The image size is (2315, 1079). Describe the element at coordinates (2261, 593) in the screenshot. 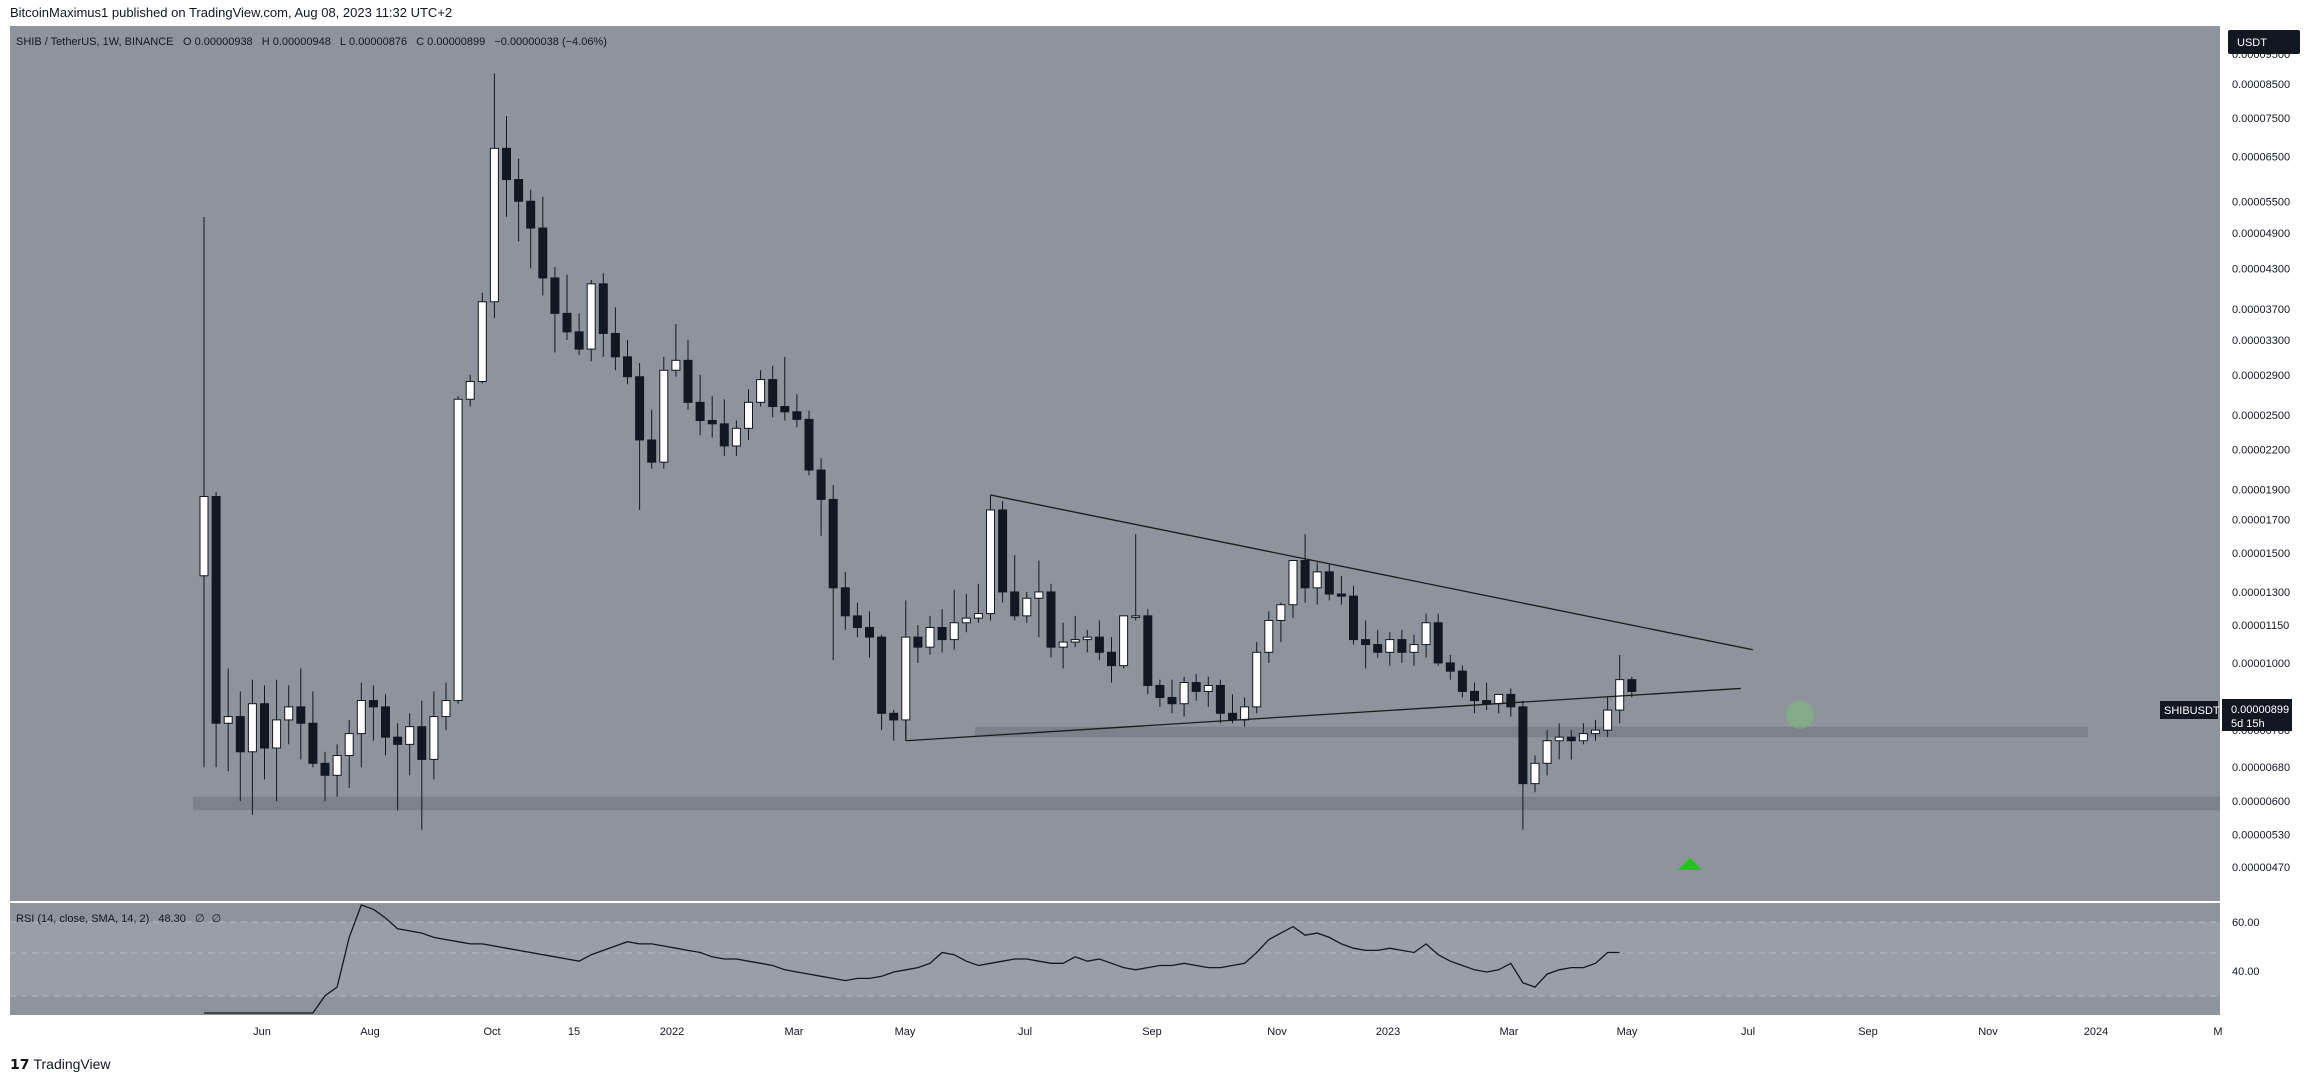

I see `price-tick-label: 0.00001300` at that location.